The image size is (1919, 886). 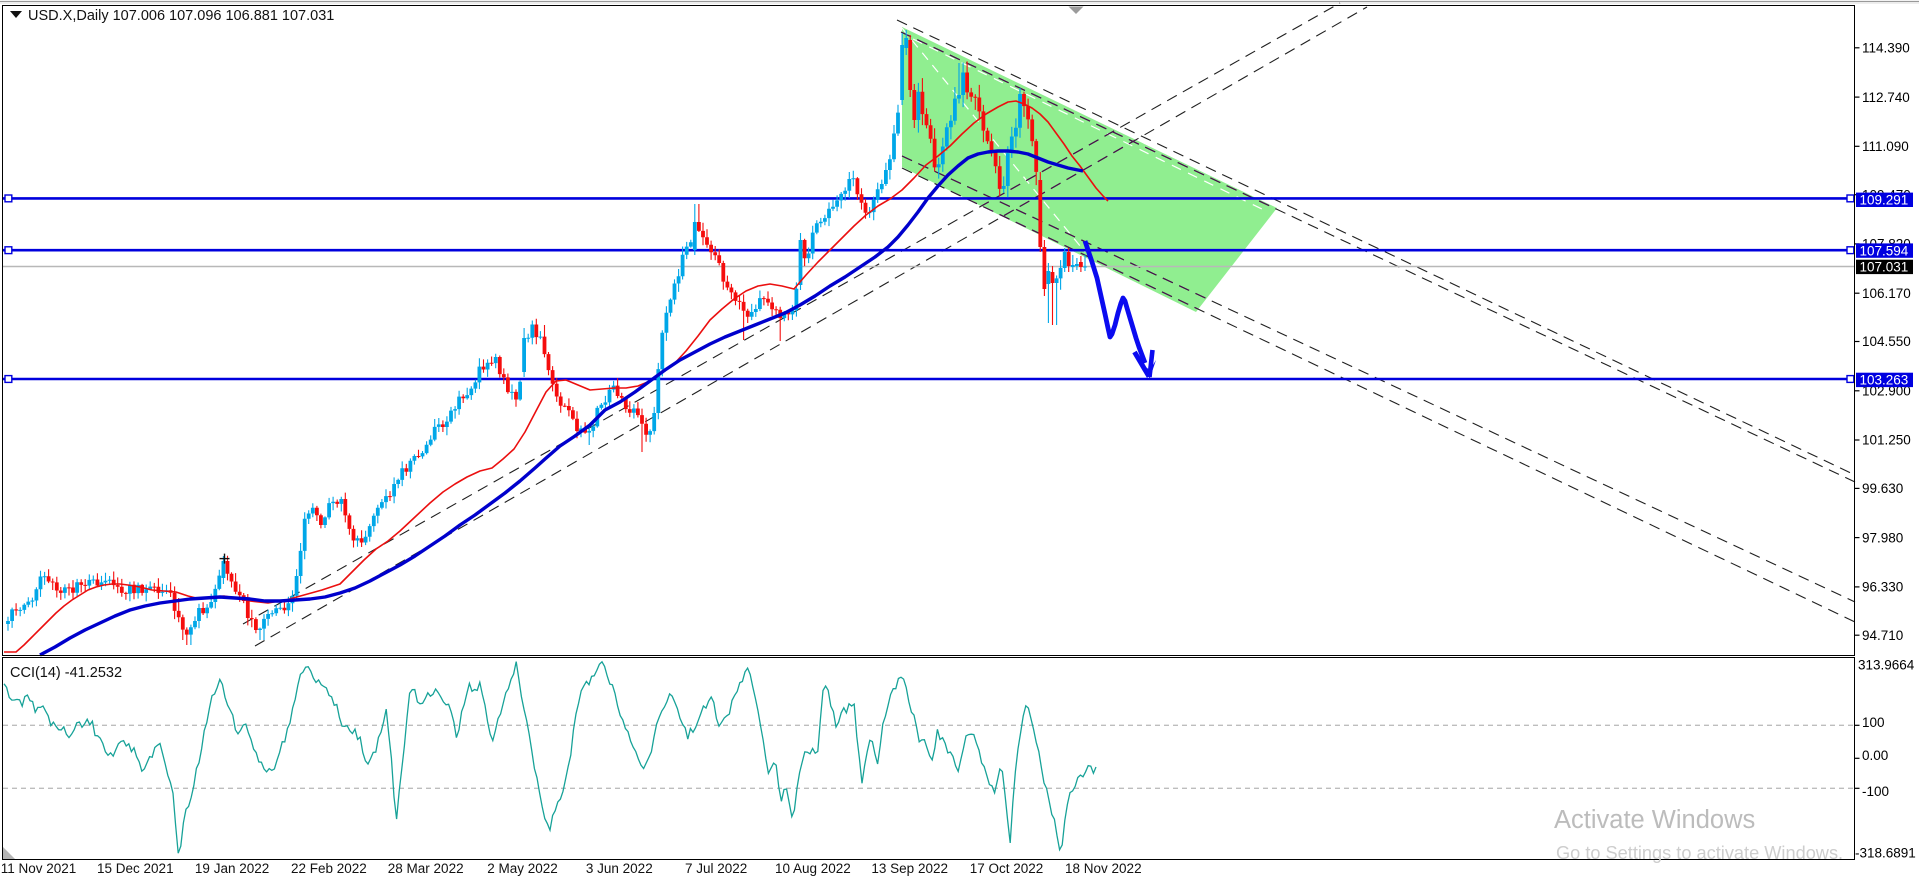 I want to click on svg-text: 13 Sep 2022, so click(x=909, y=868).